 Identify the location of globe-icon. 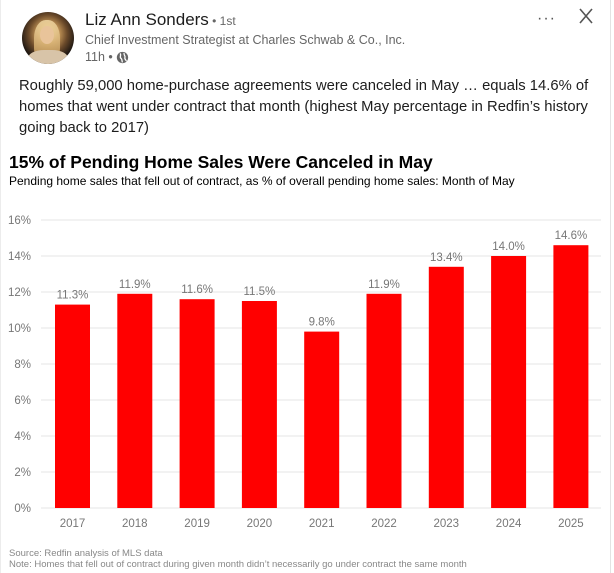
(122, 57).